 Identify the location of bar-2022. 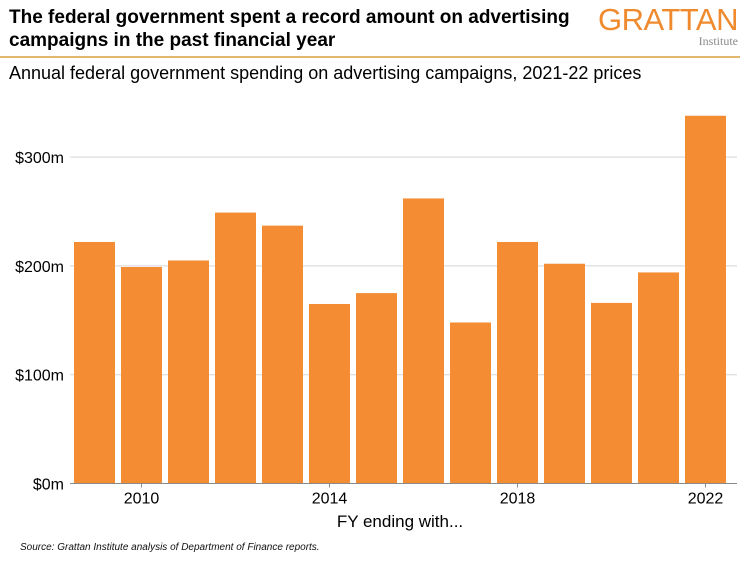
(705, 299).